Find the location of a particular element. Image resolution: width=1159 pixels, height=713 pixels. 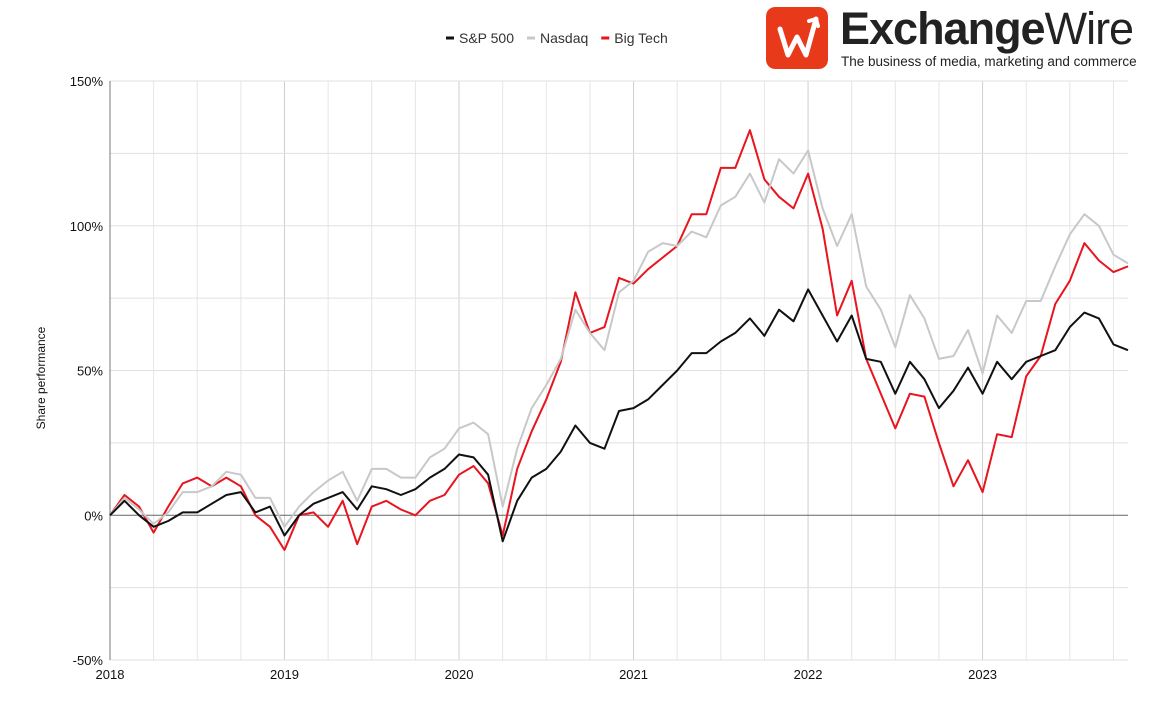

y-axis-ticks: 150% 100% 50% 0% -50% is located at coordinates (87, 371).